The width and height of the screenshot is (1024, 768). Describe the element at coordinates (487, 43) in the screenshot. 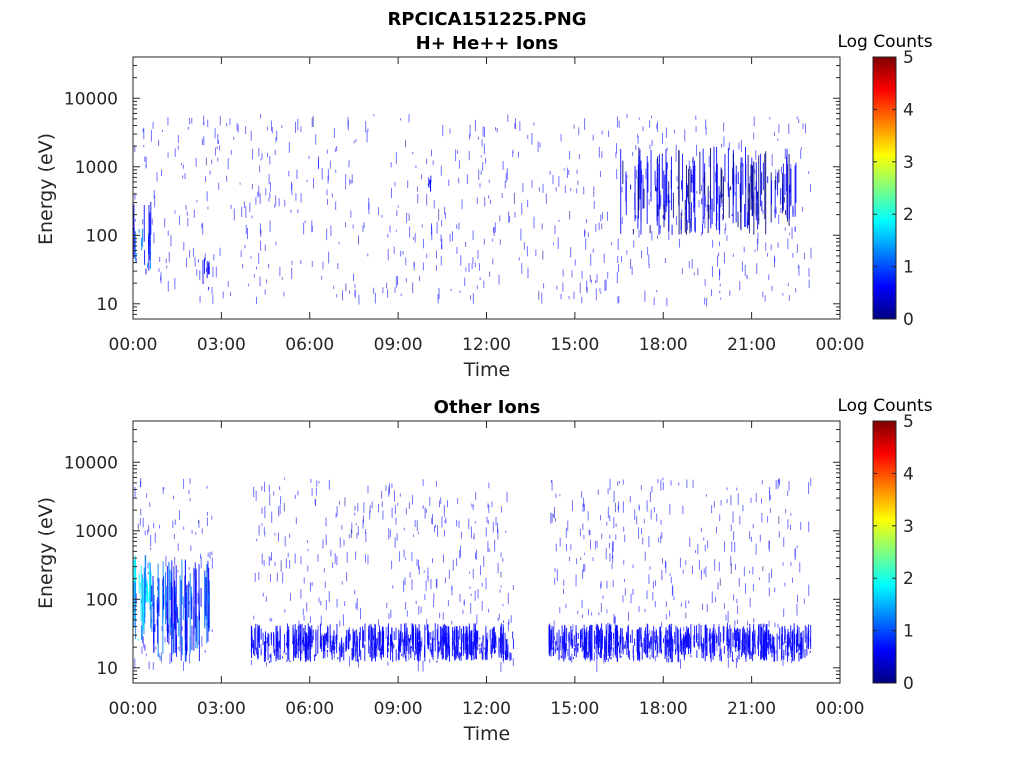

I see `panel-top-title: H+ He++ Ions` at that location.